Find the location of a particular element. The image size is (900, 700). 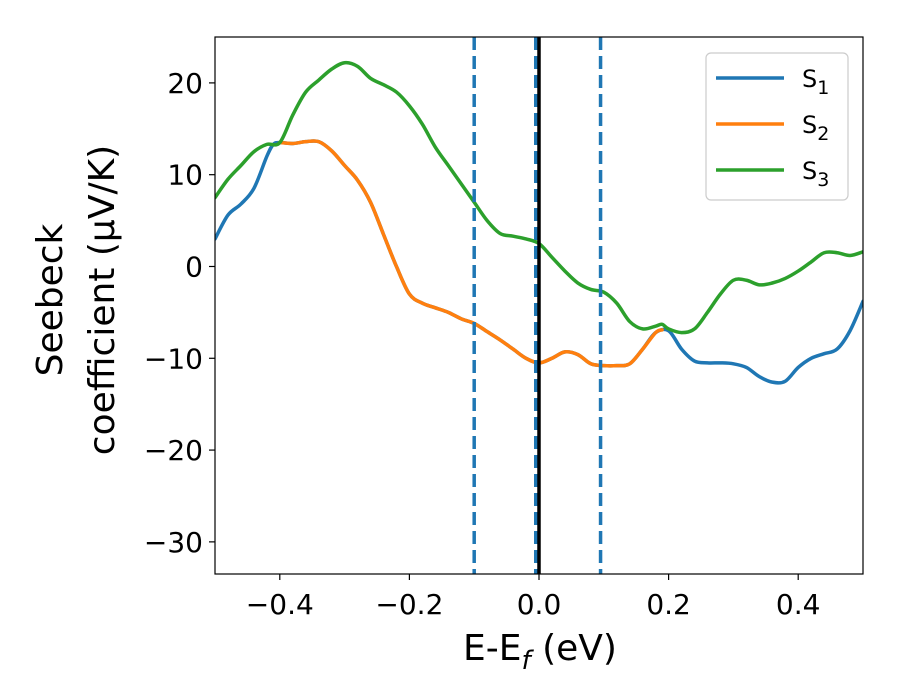

y-axis-ticks: 20 10 0 −10 −20 −30 is located at coordinates (179, 313).